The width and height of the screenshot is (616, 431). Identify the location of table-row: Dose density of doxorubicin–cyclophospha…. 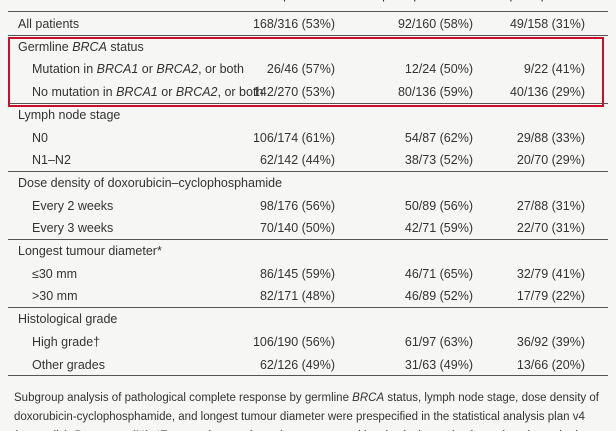
(308, 183).